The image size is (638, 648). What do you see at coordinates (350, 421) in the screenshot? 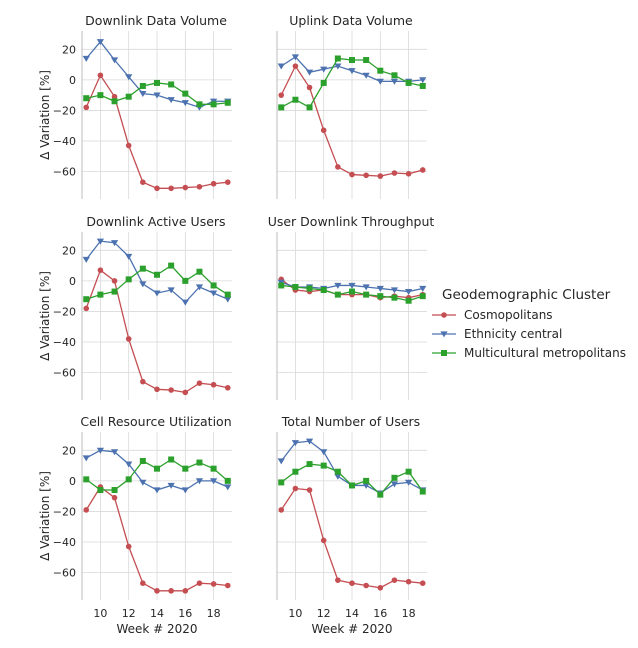
I see `panel-title: Total Number of Users` at bounding box center [350, 421].